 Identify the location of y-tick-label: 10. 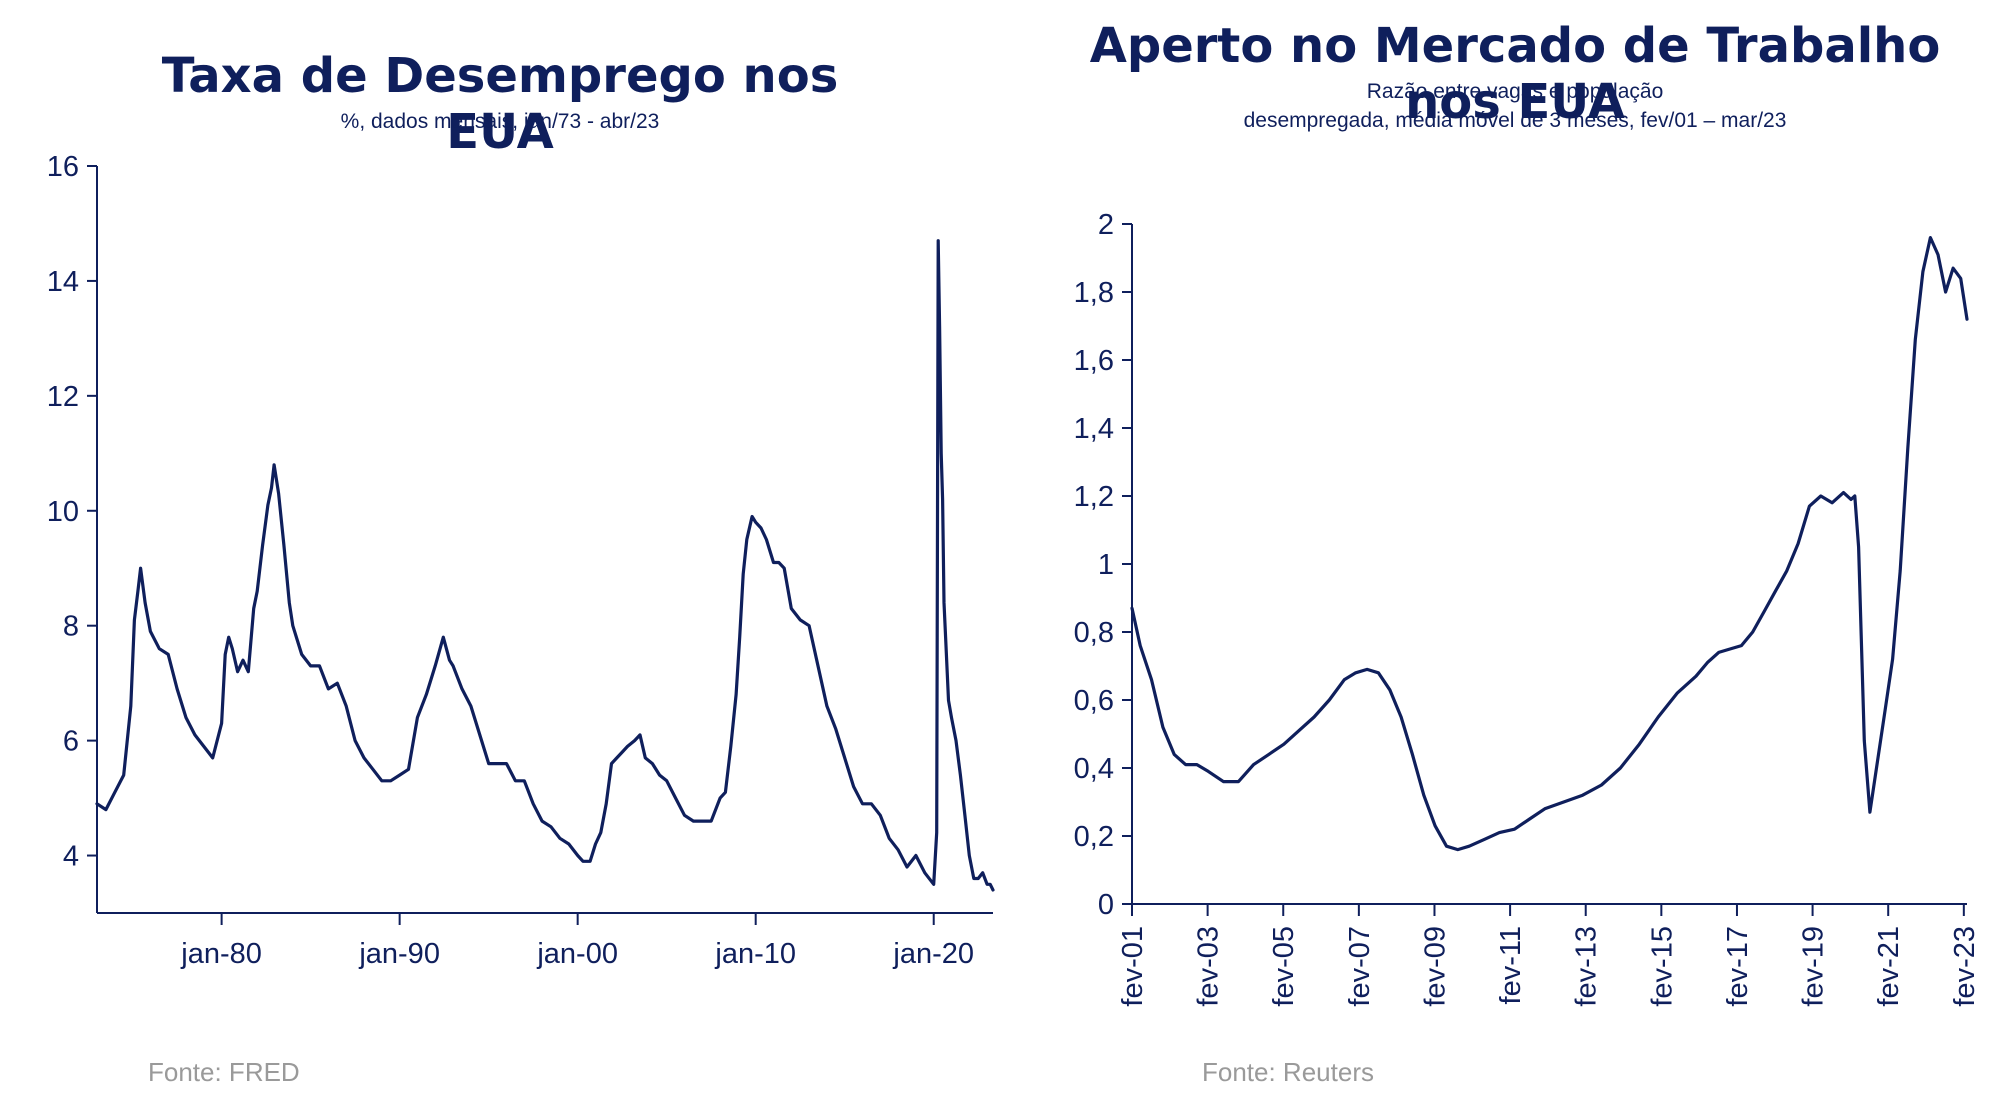
(63, 512).